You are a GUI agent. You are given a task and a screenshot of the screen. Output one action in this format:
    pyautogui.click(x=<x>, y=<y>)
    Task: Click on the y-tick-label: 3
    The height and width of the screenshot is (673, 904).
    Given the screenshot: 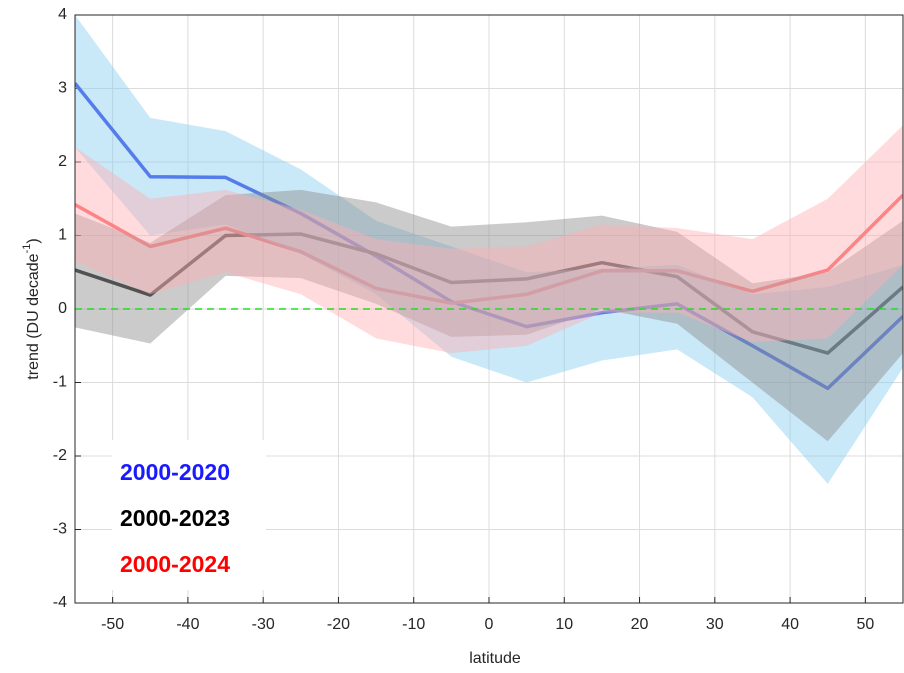 What is the action you would take?
    pyautogui.click(x=62, y=88)
    